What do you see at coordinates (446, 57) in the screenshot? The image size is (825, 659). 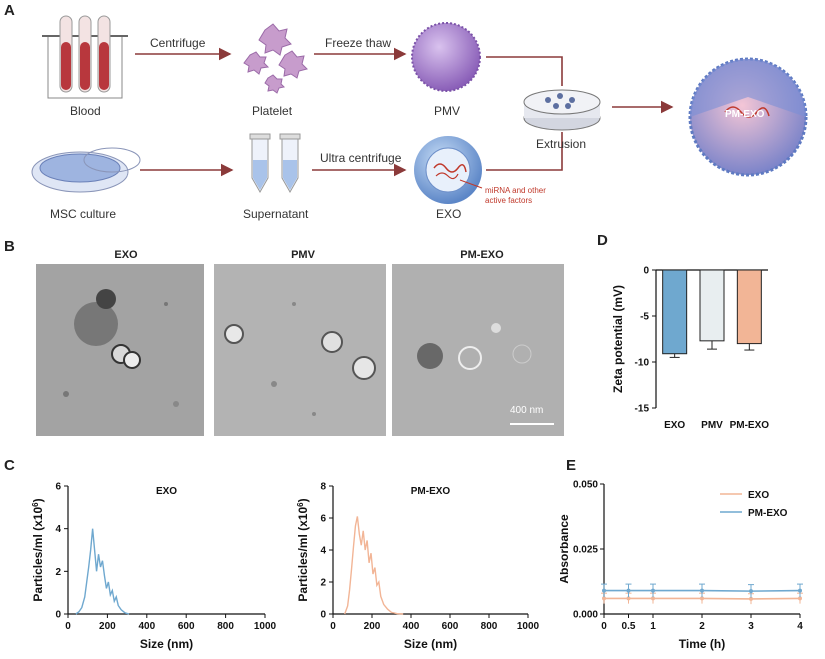 I see `pmv-sphere-icon` at bounding box center [446, 57].